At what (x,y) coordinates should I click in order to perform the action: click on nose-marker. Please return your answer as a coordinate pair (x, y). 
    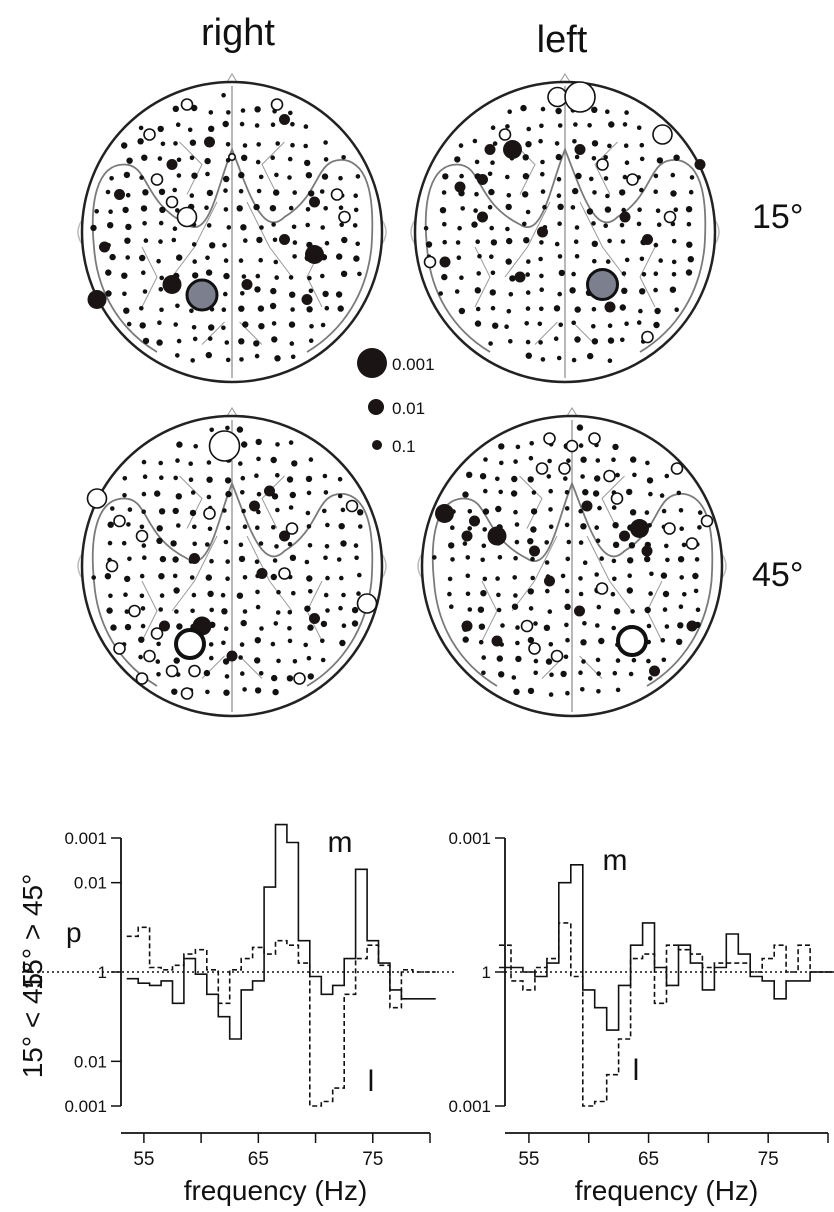
    Looking at the image, I should click on (572, 412).